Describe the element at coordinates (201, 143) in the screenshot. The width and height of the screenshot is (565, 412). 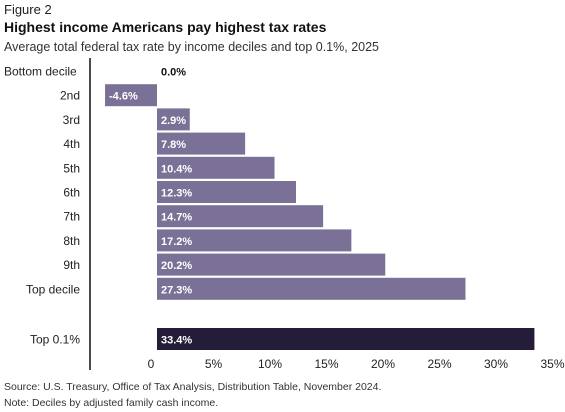
I see `bar-4th` at that location.